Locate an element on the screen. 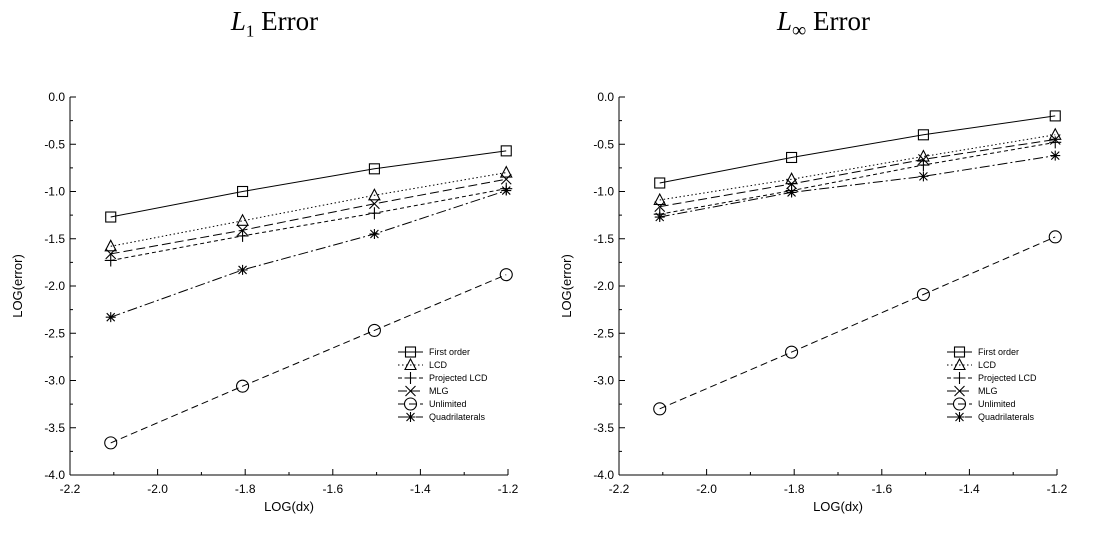  series-unlimited is located at coordinates (308, 359).